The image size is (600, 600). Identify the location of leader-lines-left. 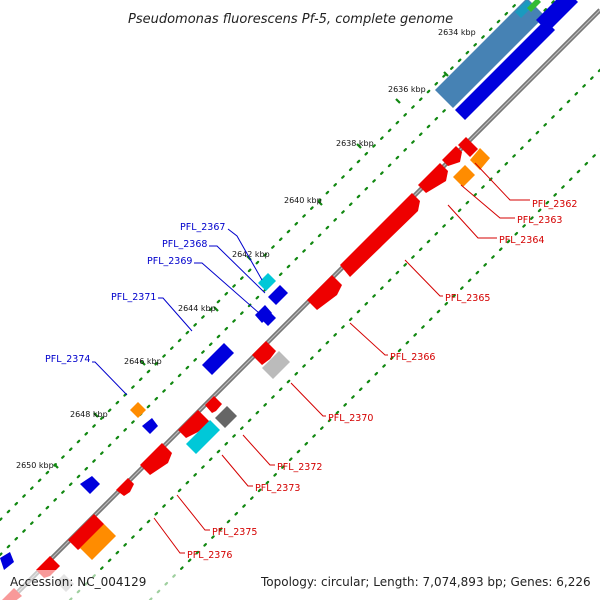
(179, 312).